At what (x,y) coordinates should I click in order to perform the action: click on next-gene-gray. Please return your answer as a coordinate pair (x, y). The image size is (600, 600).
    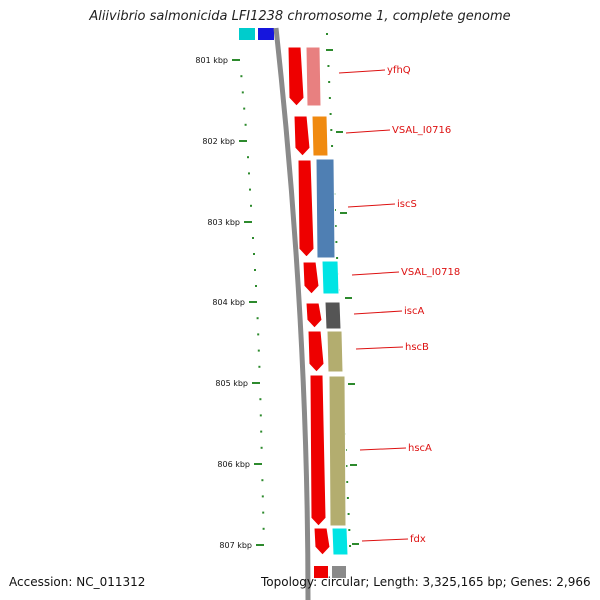
    Looking at the image, I should click on (339, 572).